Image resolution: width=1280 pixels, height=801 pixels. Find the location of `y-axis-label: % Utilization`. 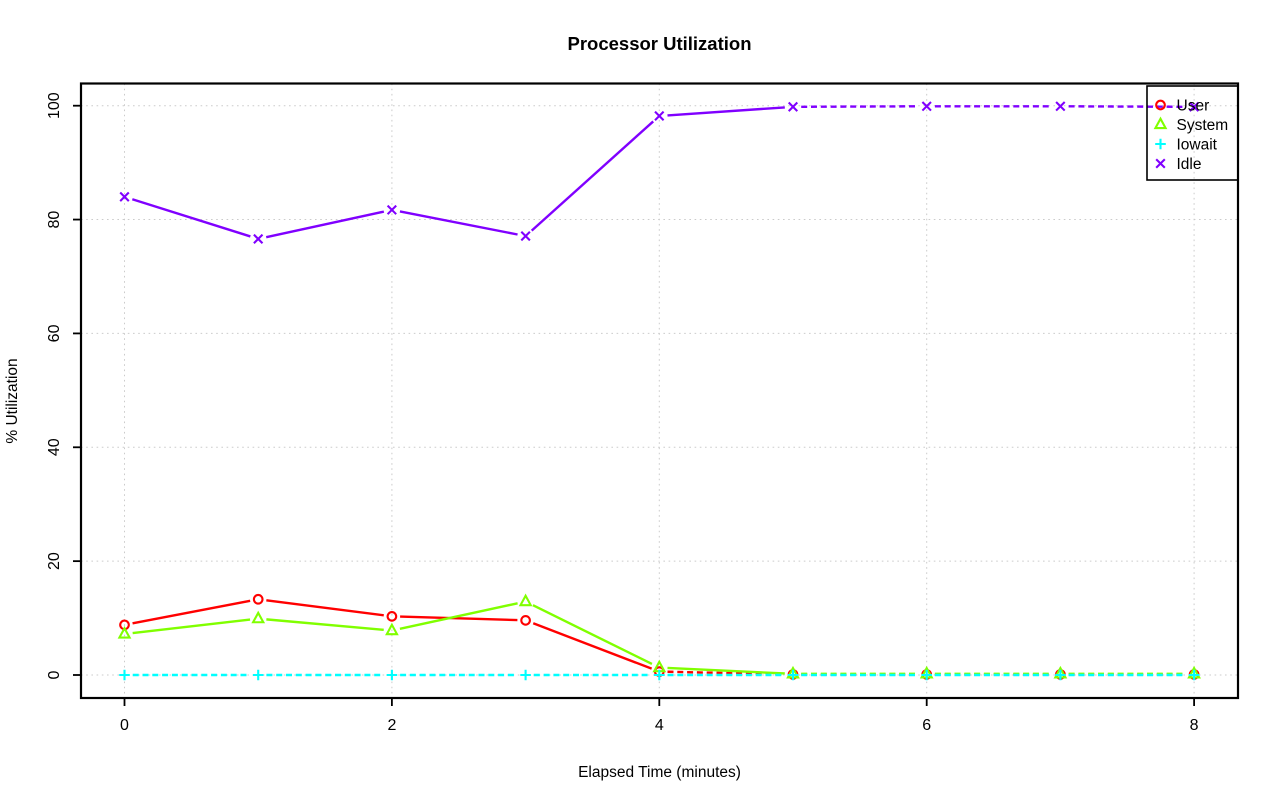

y-axis-label: % Utilization is located at coordinates (12, 400).